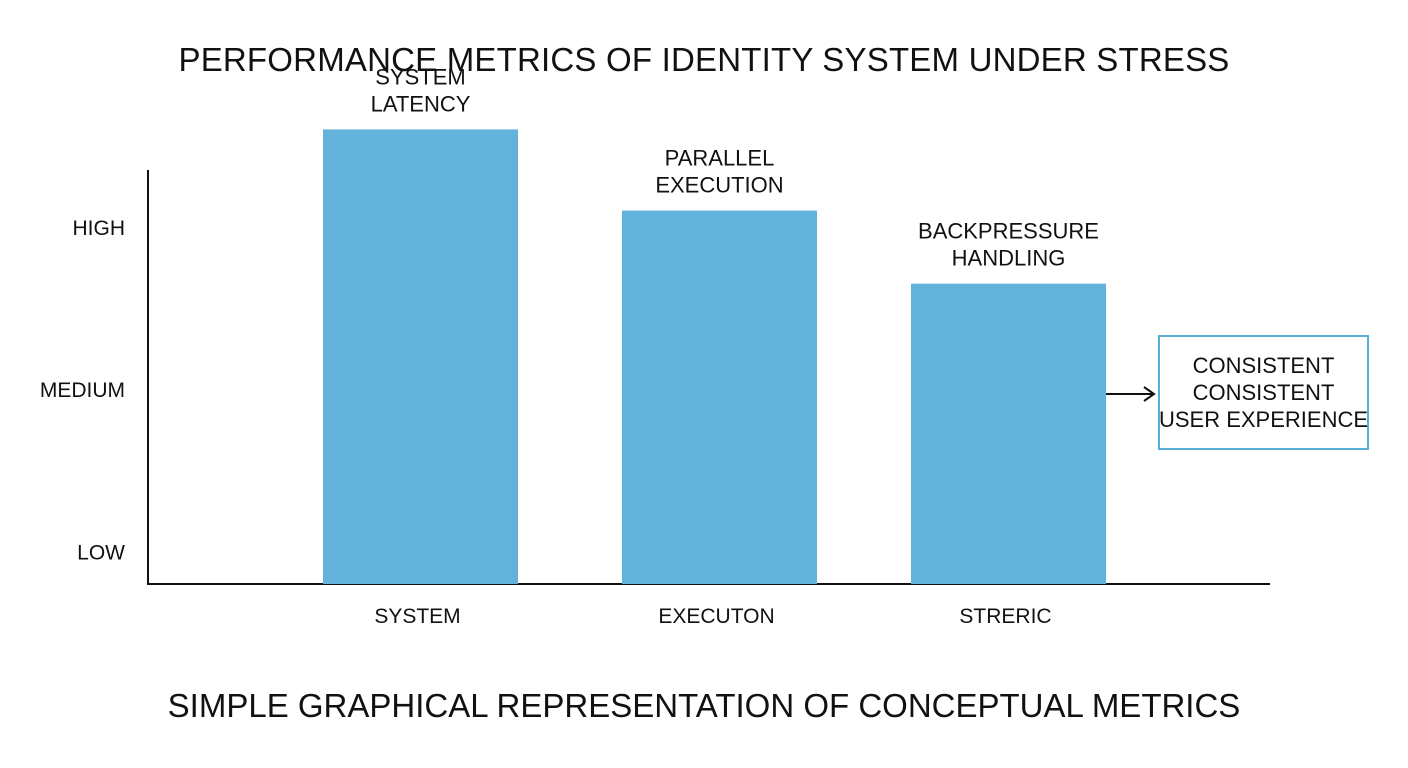  I want to click on bar-label-1-line-1: SYSTEM, so click(420, 76).